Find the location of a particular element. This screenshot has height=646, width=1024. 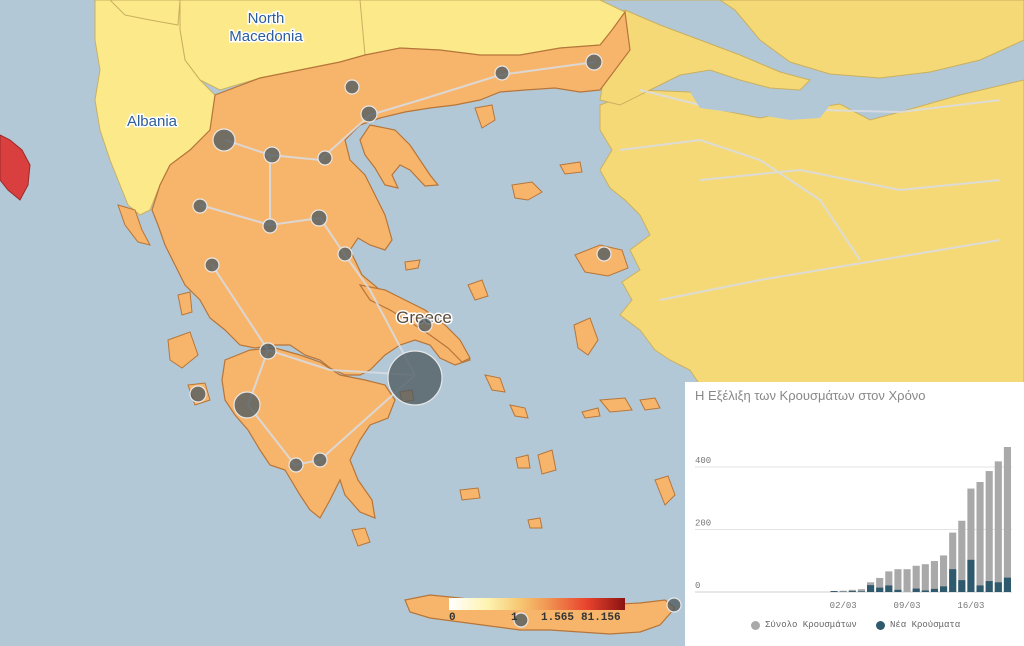

bubble-trikala is located at coordinates (270, 226).